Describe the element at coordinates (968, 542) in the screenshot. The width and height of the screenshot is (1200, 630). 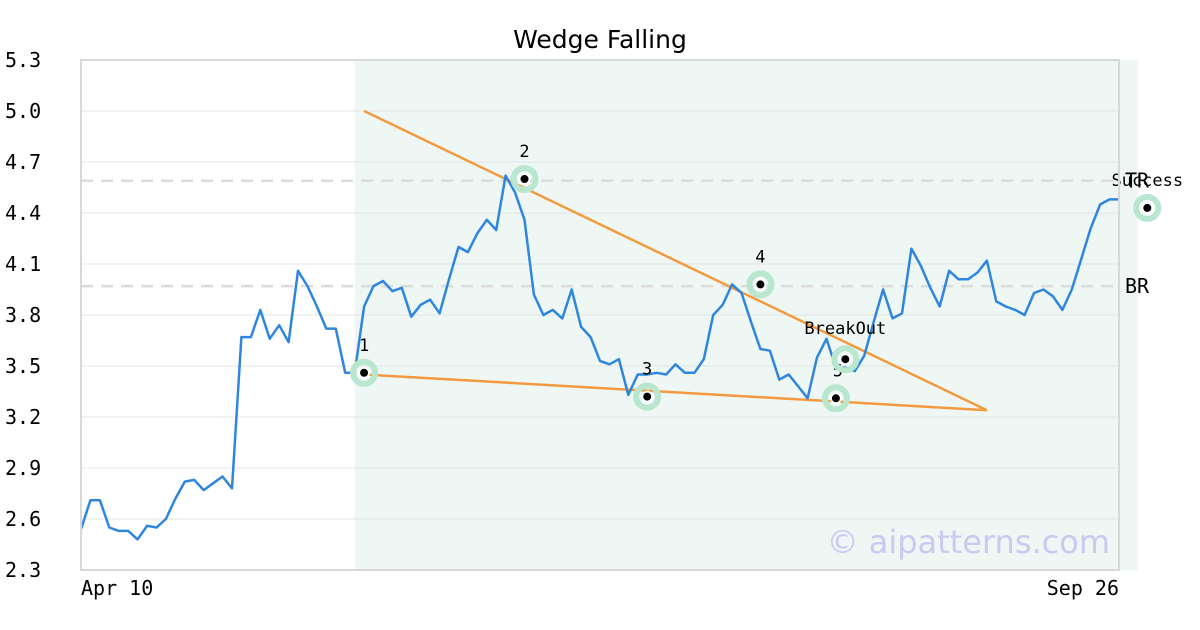
I see `watermark-text: © aipatterns.com` at that location.